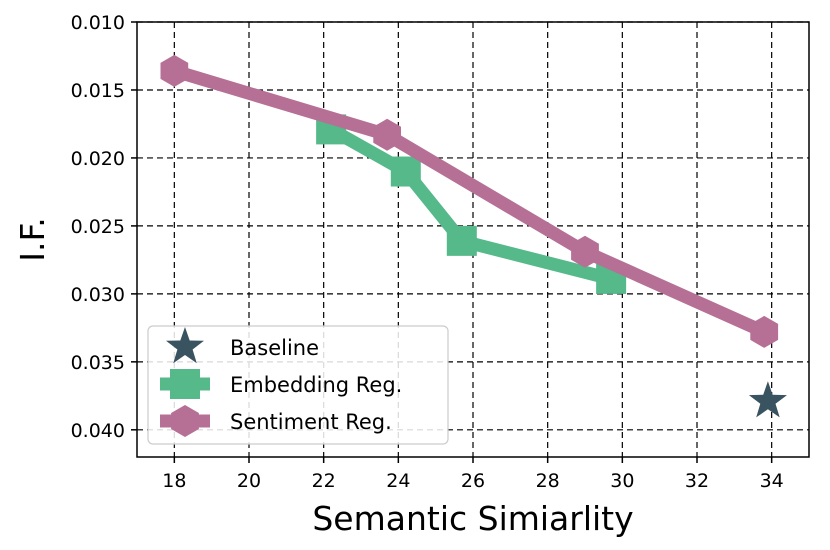  I want to click on series-baseline, so click(767, 399).